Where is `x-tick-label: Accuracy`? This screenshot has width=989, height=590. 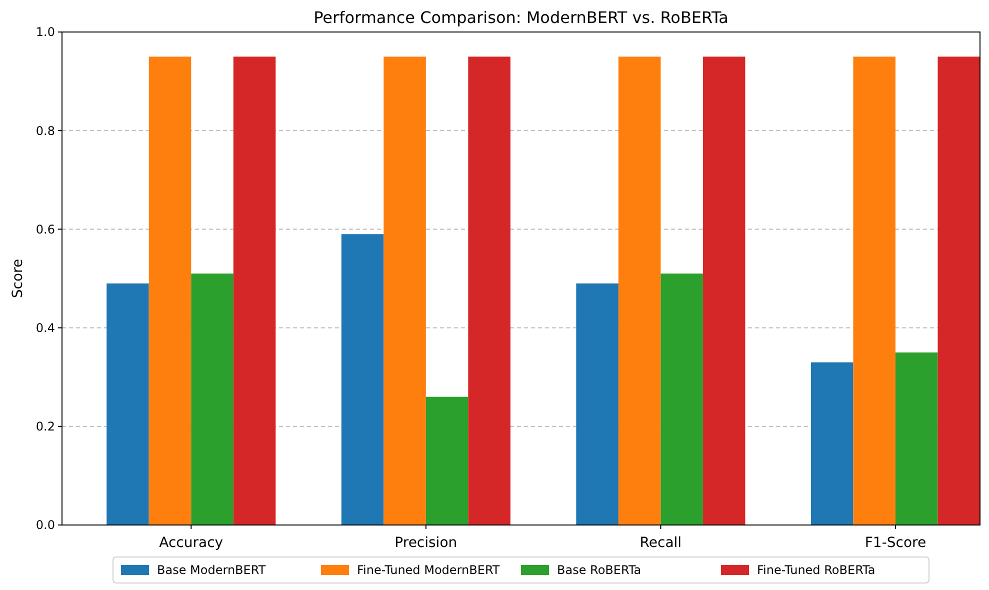
x-tick-label: Accuracy is located at coordinates (191, 543).